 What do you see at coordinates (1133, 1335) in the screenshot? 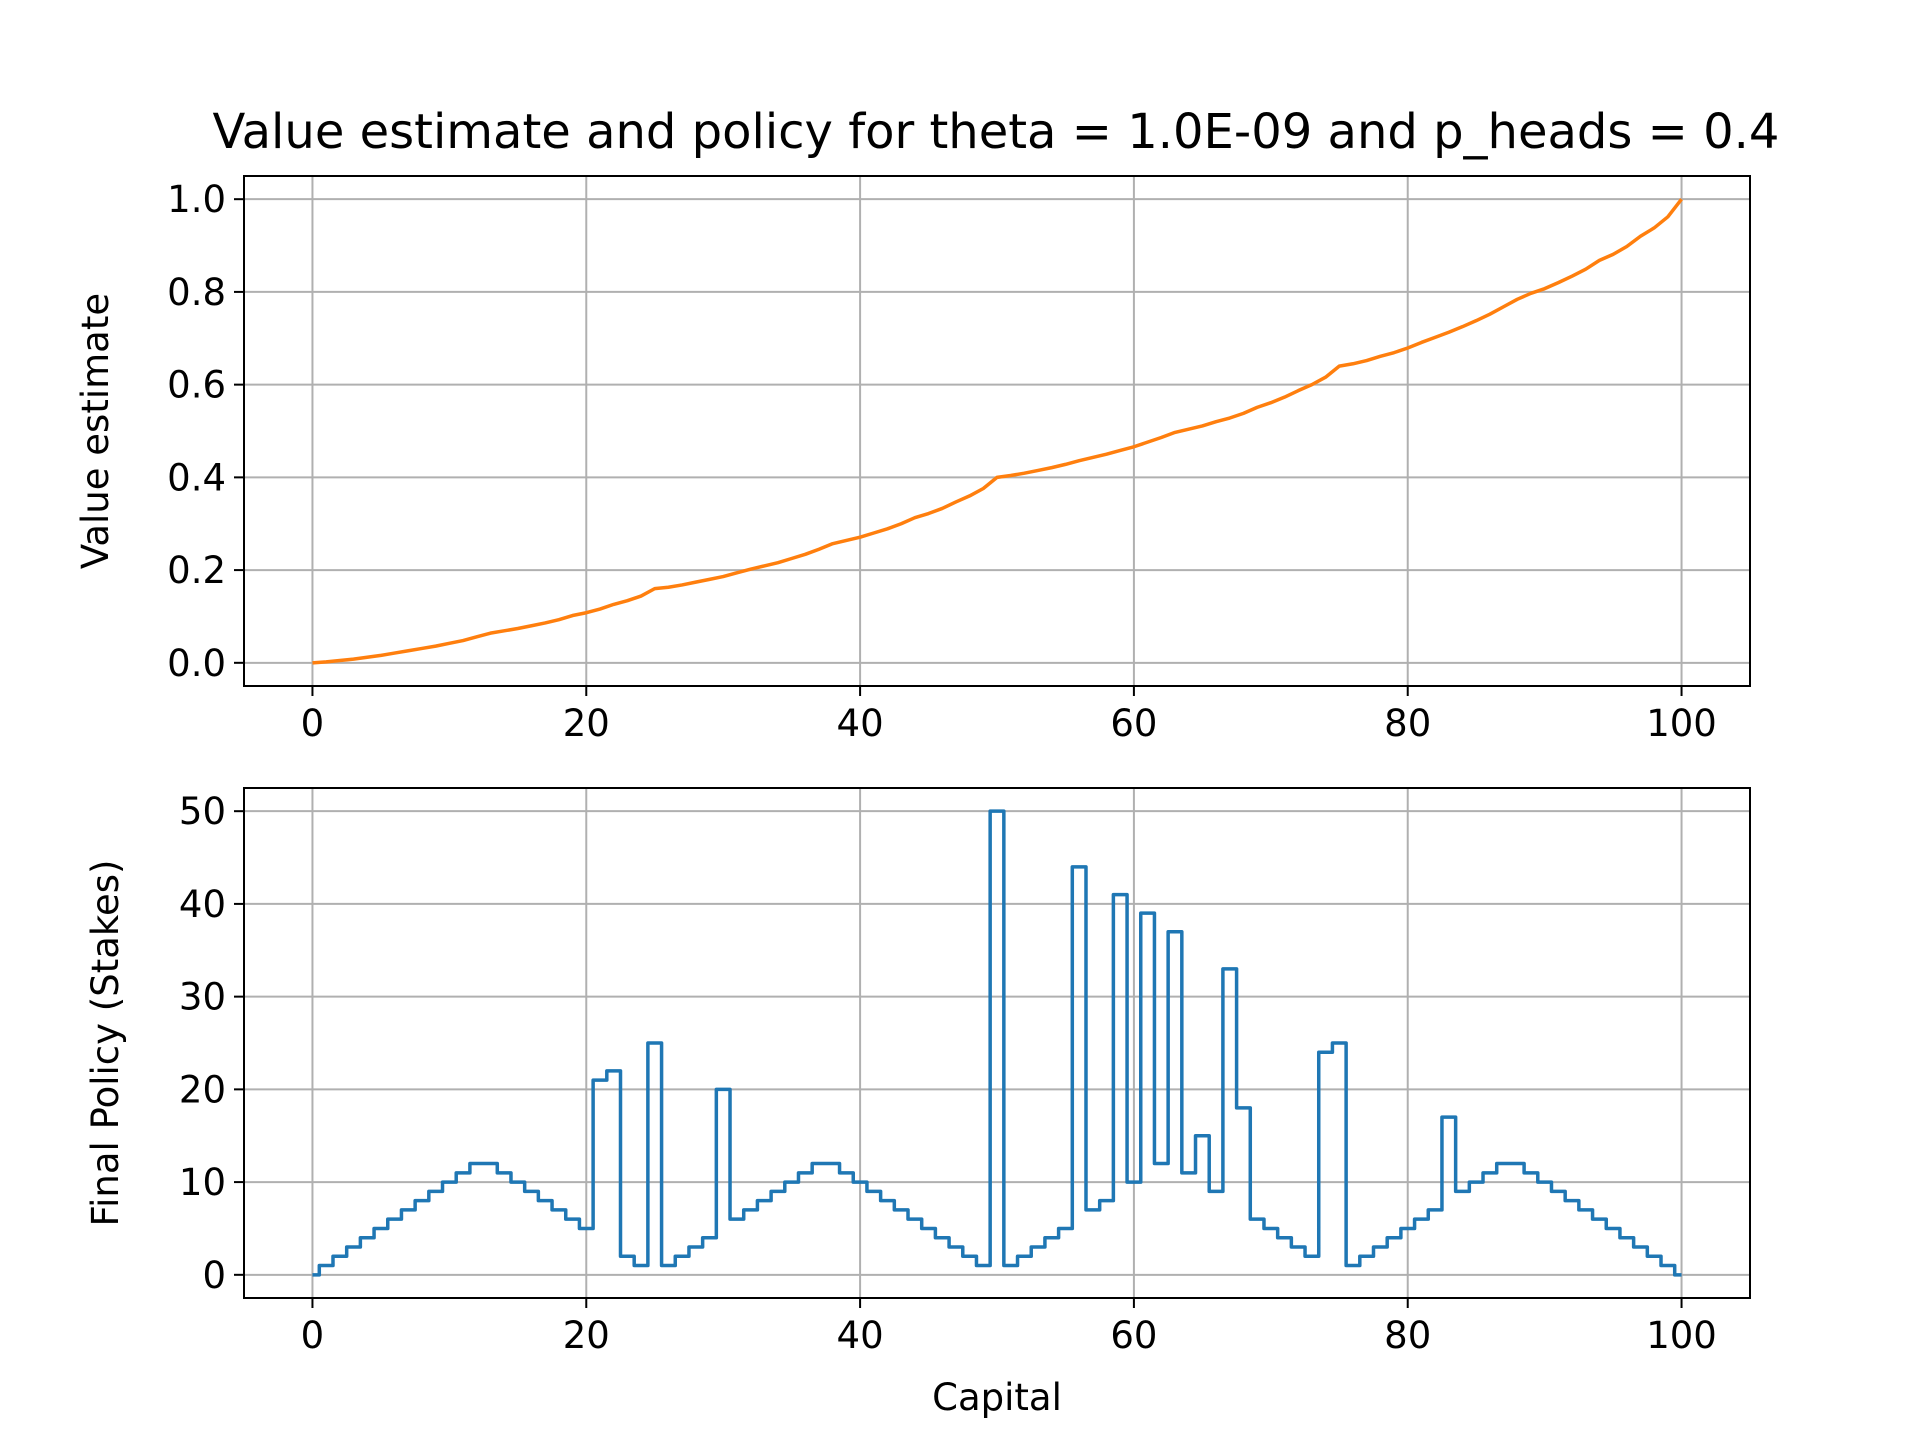
I see `policy-x-tick-label: 60` at bounding box center [1133, 1335].